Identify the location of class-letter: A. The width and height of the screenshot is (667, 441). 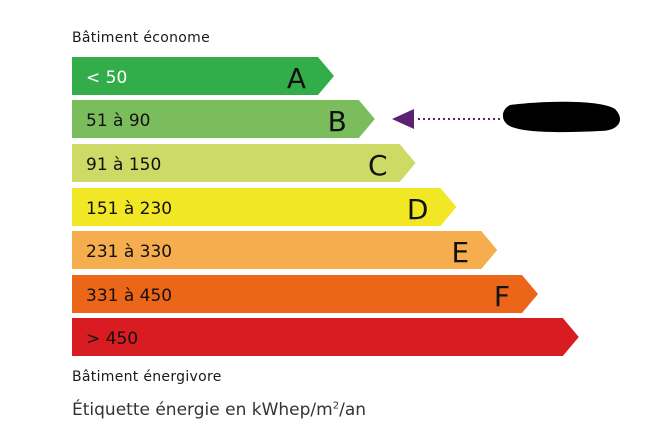
(296, 78).